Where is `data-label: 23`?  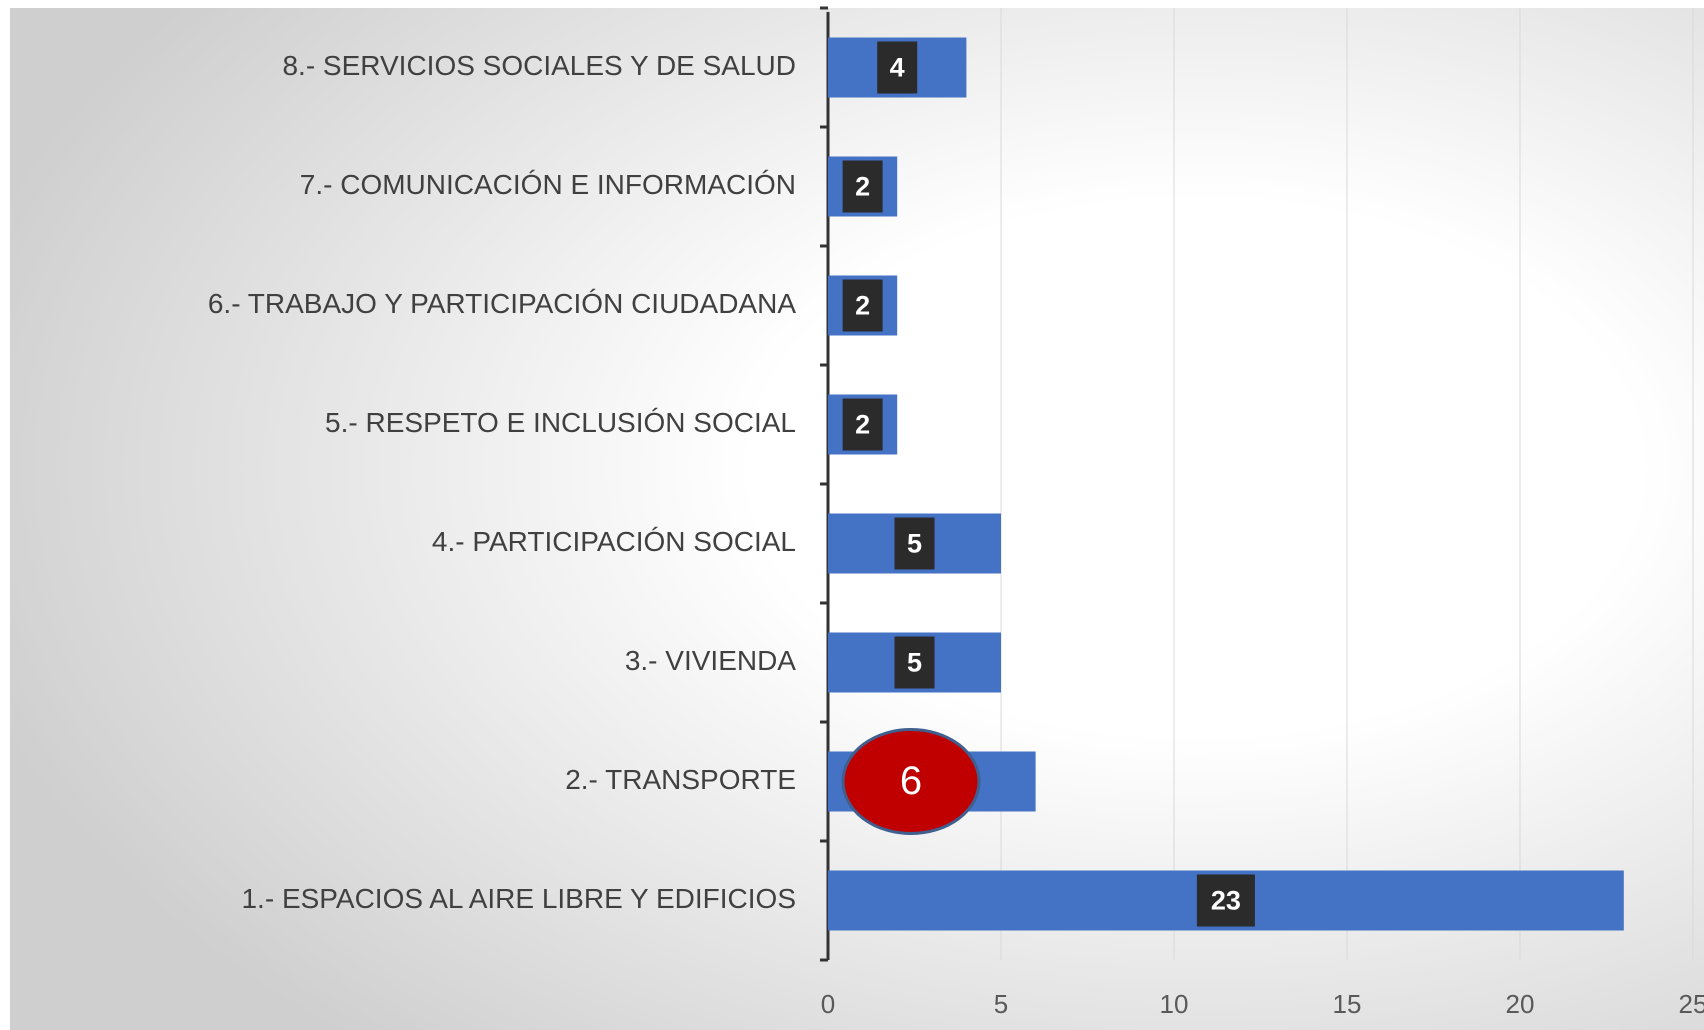 data-label: 23 is located at coordinates (1226, 901).